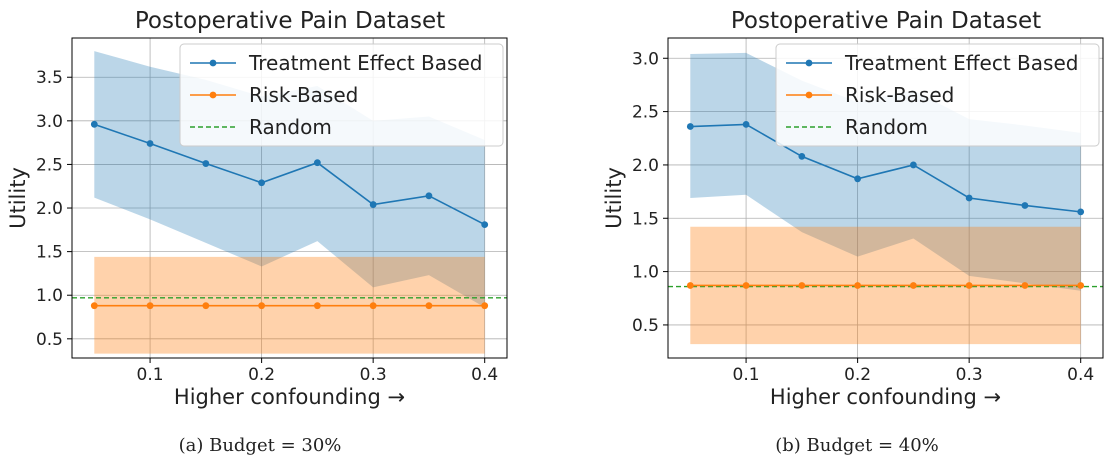 The width and height of the screenshot is (1107, 468). What do you see at coordinates (260, 445) in the screenshot?
I see `figure-caption: (a) Budget = 30%` at bounding box center [260, 445].